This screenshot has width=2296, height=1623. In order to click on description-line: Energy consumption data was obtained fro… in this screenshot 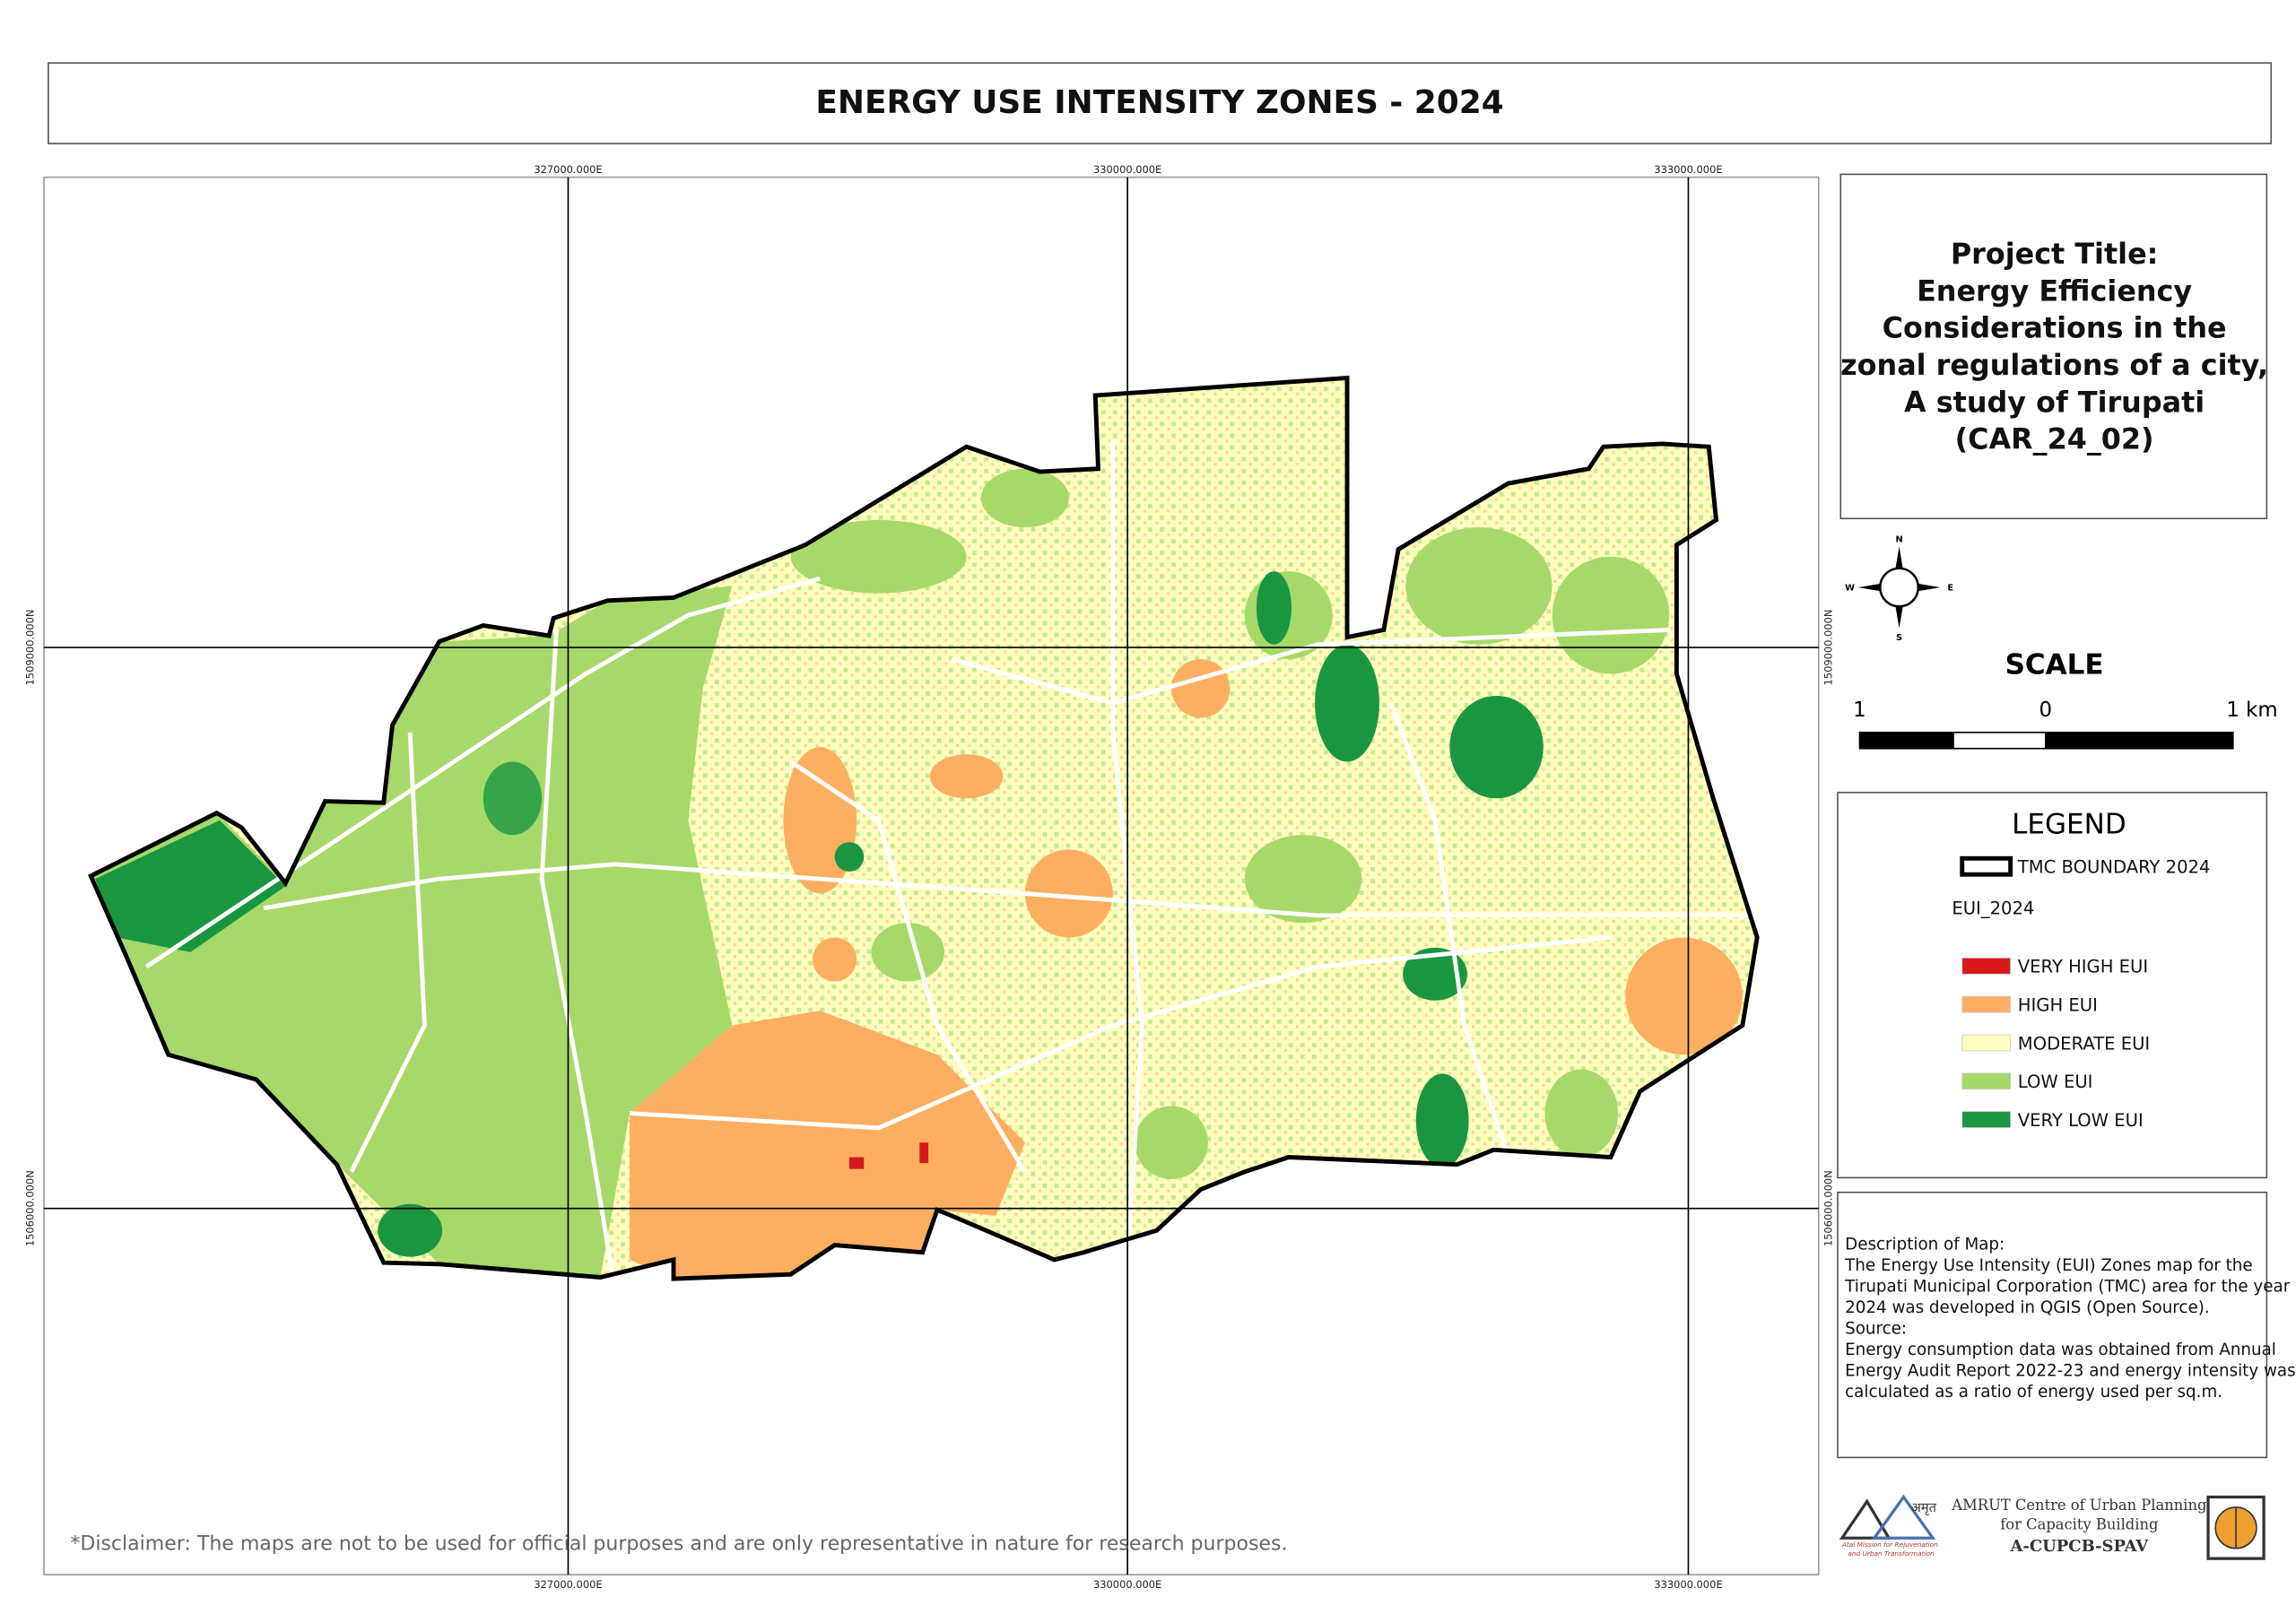, I will do `click(2060, 1350)`.